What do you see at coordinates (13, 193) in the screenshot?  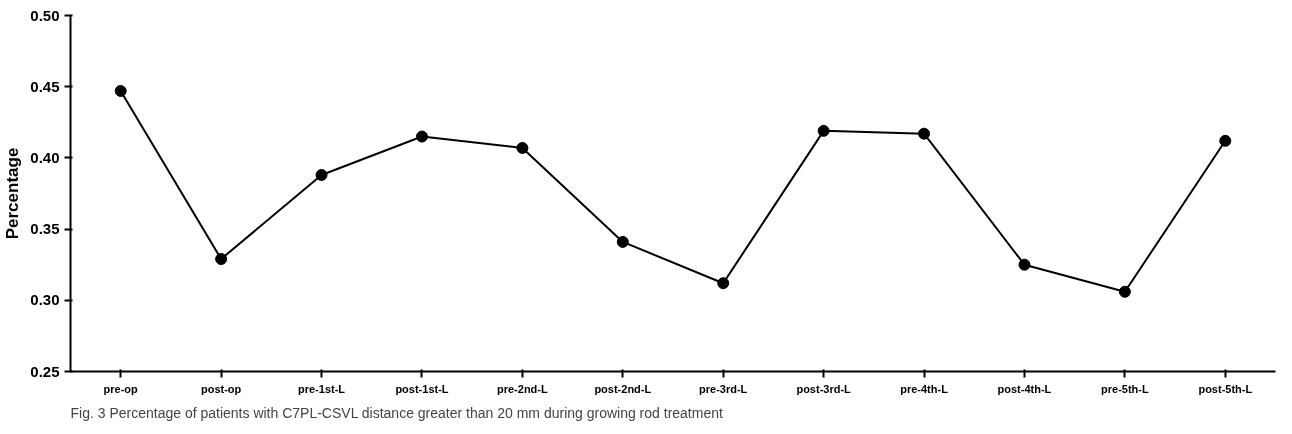 I see `y-axis-title: Percentage` at bounding box center [13, 193].